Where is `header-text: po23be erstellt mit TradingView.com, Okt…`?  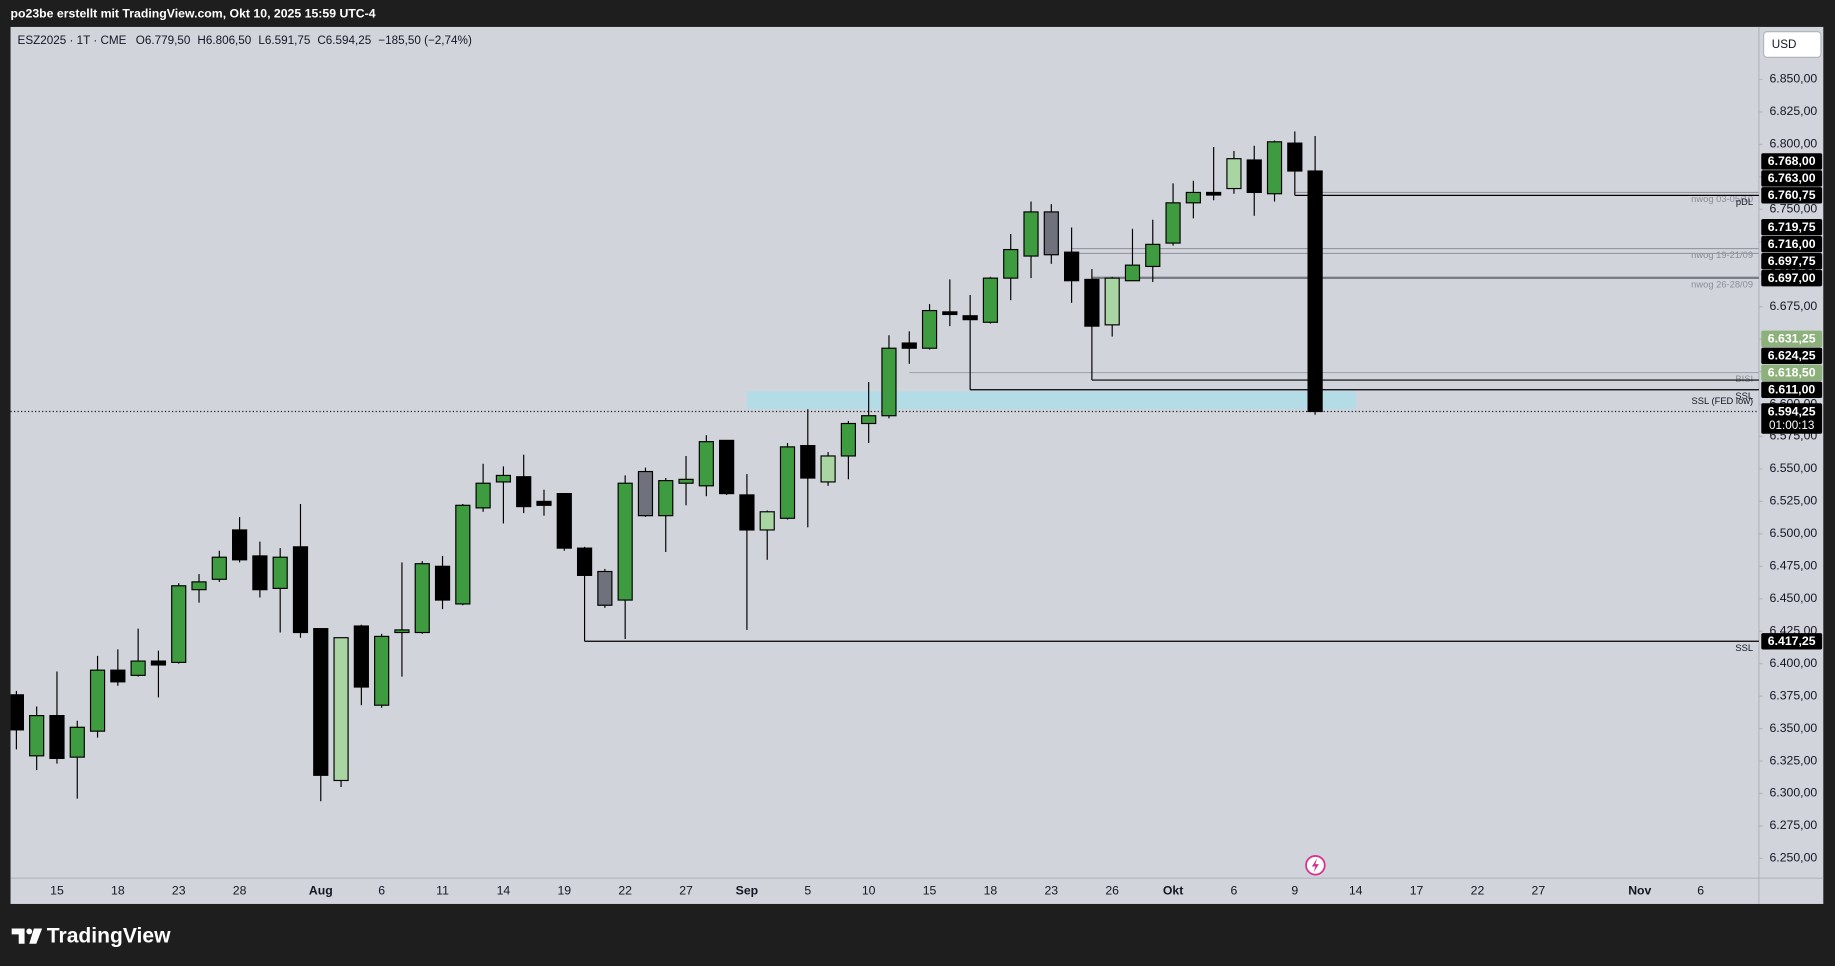 header-text: po23be erstellt mit TradingView.com, Okt… is located at coordinates (193, 13).